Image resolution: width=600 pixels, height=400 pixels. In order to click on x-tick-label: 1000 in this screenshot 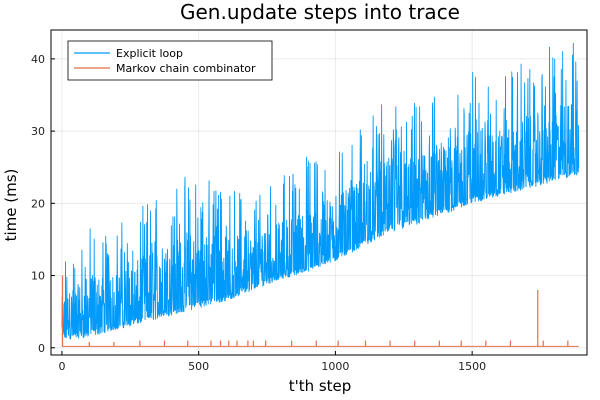, I will do `click(335, 366)`.